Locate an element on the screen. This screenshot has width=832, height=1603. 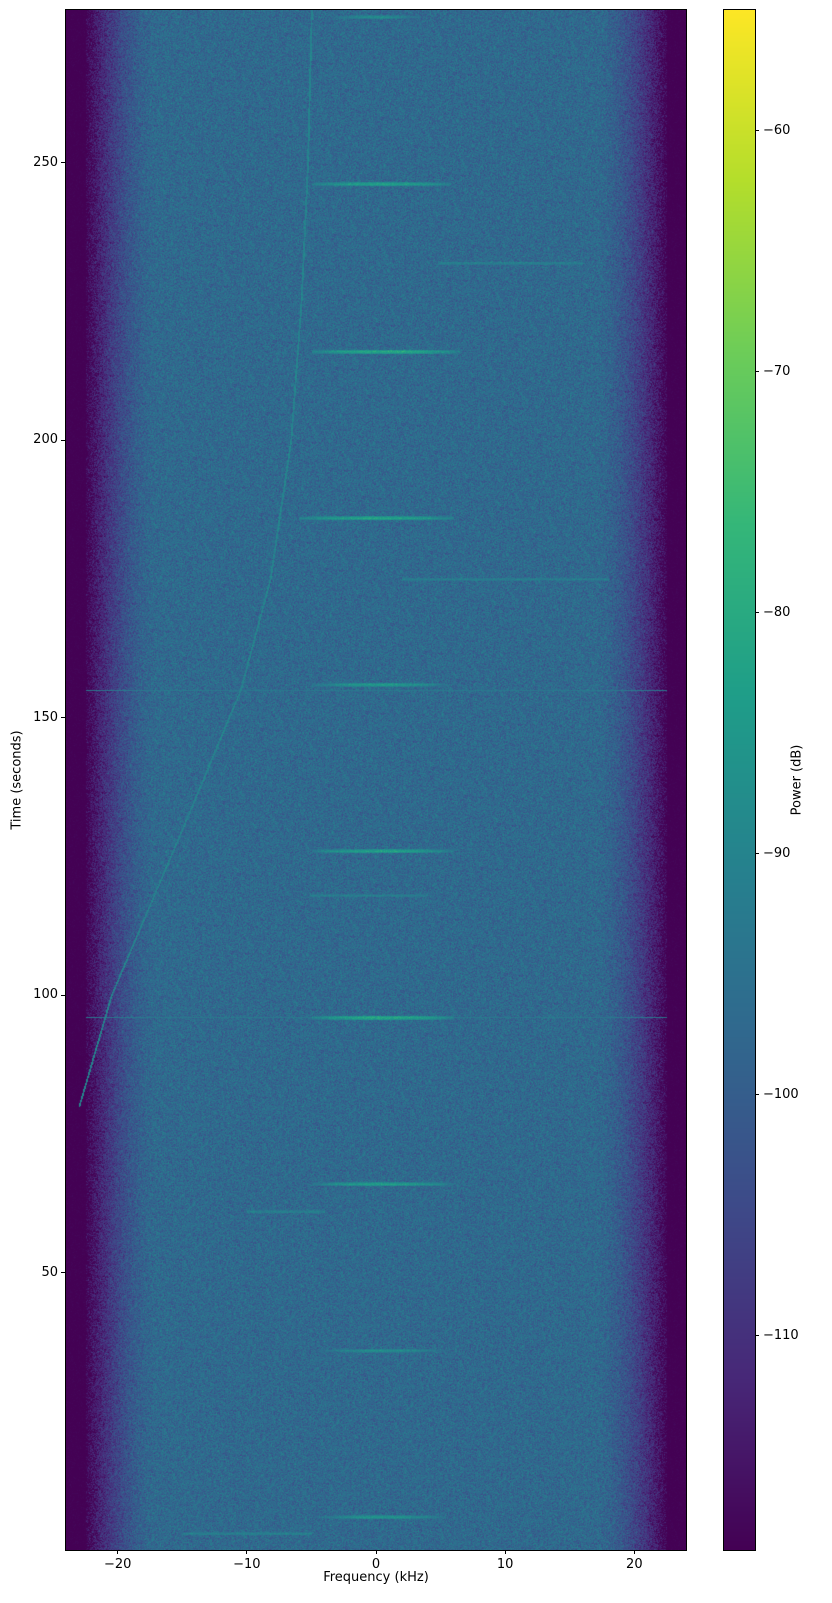
colorbar-tick-label: −110 is located at coordinates (781, 1335).